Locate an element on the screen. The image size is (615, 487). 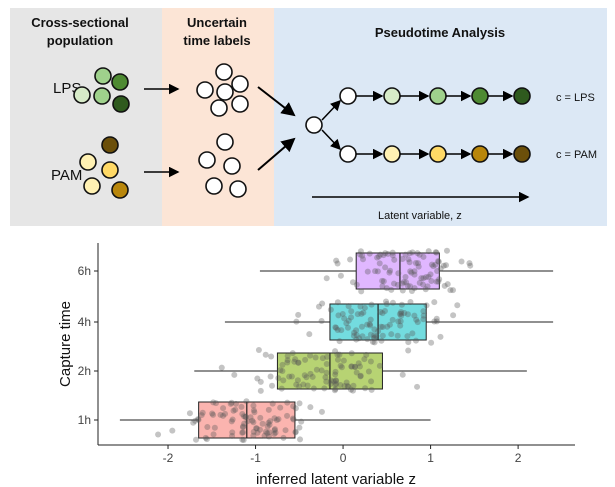
x-axis-label: inferred latent variable z is located at coordinates (336, 479).